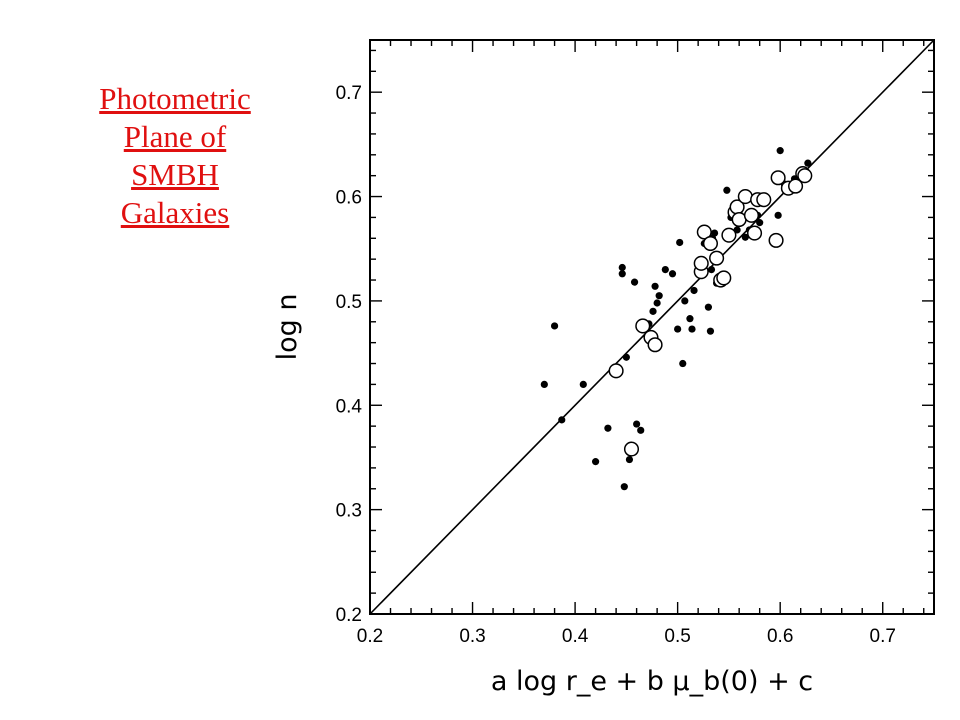 The height and width of the screenshot is (720, 960). Describe the element at coordinates (349, 302) in the screenshot. I see `y-tick-label: 0.5` at that location.